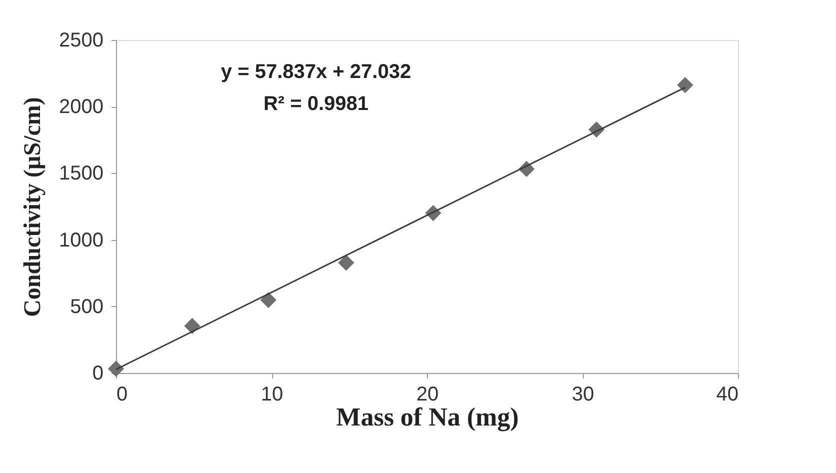  Describe the element at coordinates (98, 373) in the screenshot. I see `y-tick-label: 0` at that location.